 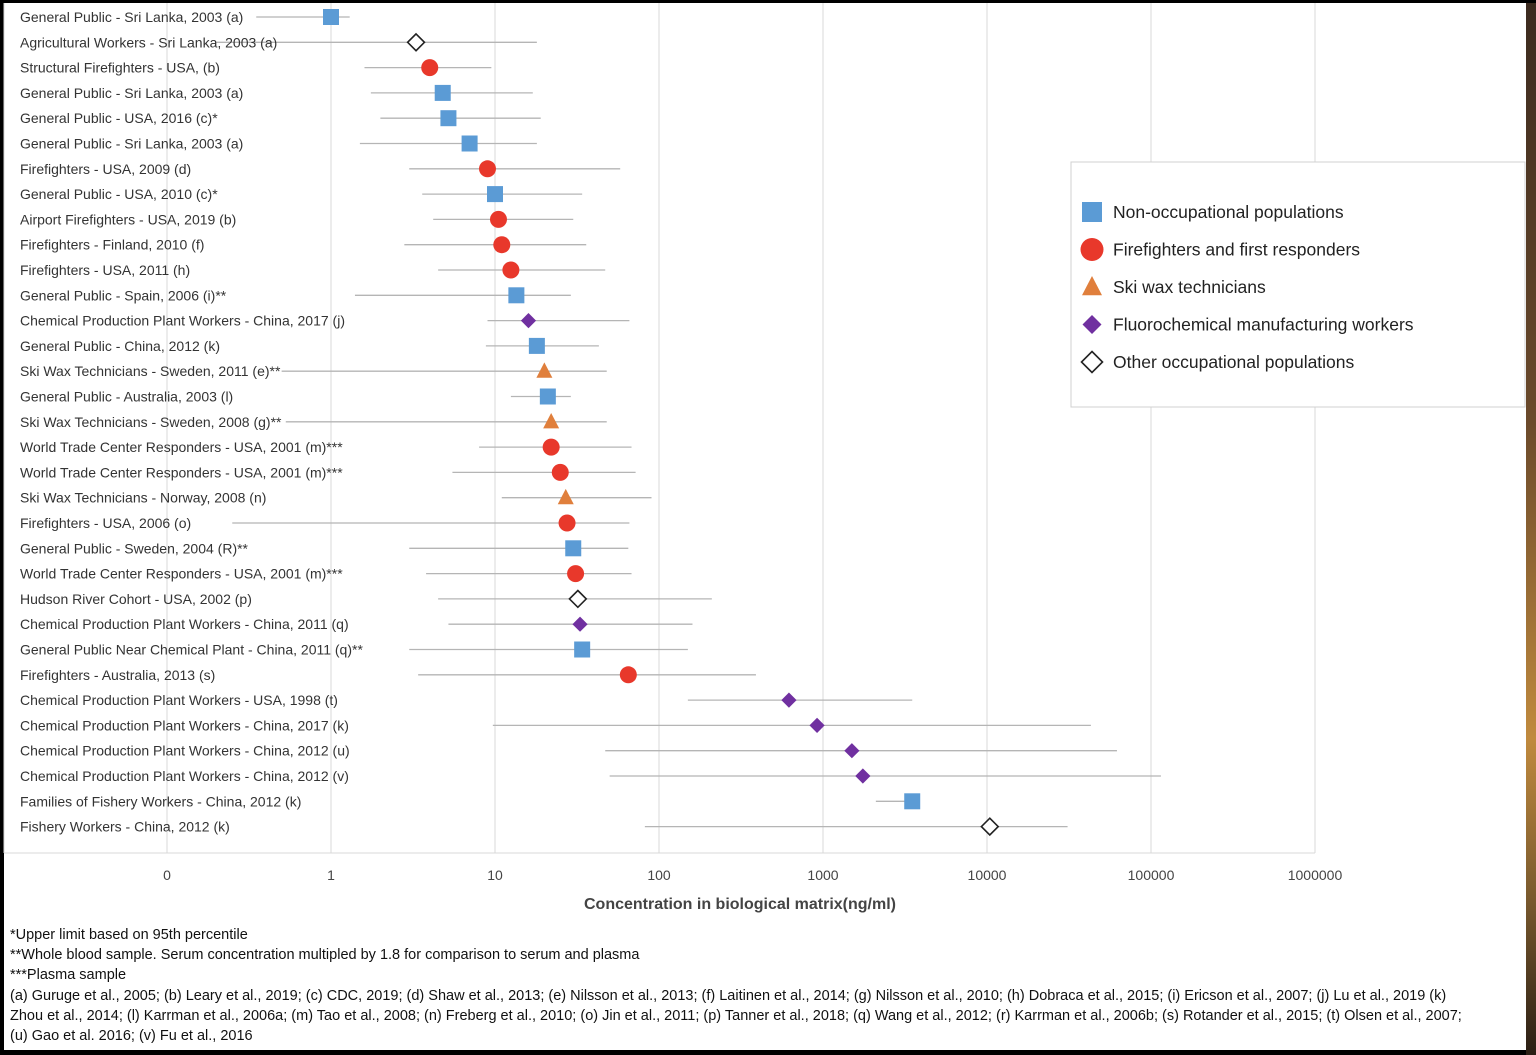 What do you see at coordinates (495, 875) in the screenshot?
I see `x-tick-label: 10` at bounding box center [495, 875].